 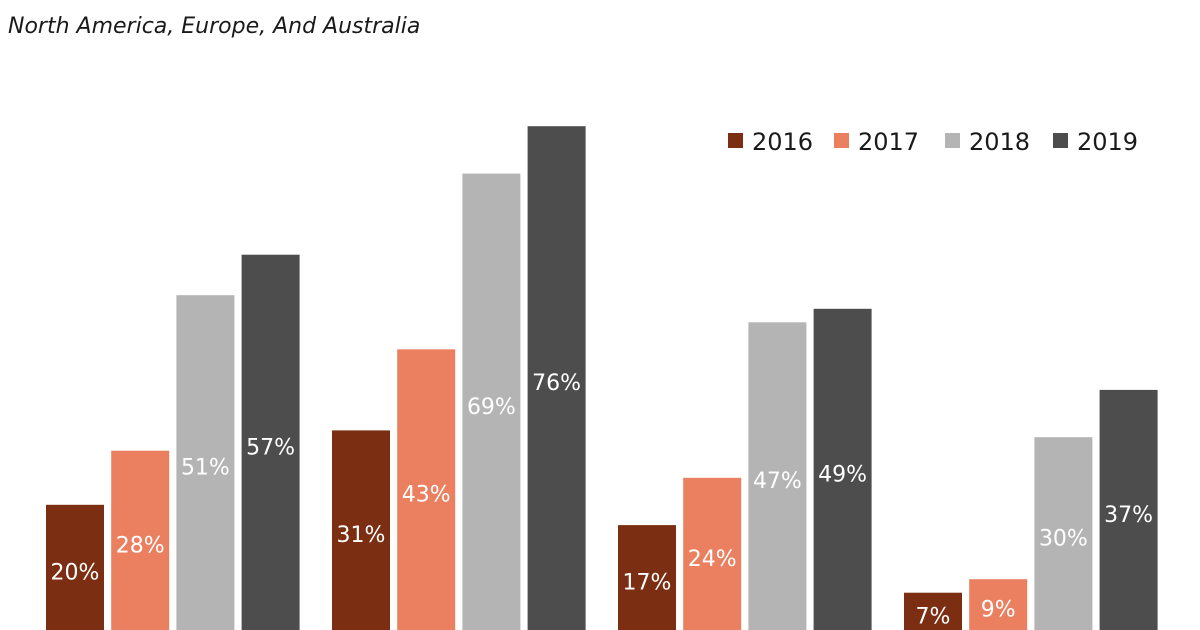 What do you see at coordinates (842, 474) in the screenshot?
I see `data-label-2019-group-3: 49%` at bounding box center [842, 474].